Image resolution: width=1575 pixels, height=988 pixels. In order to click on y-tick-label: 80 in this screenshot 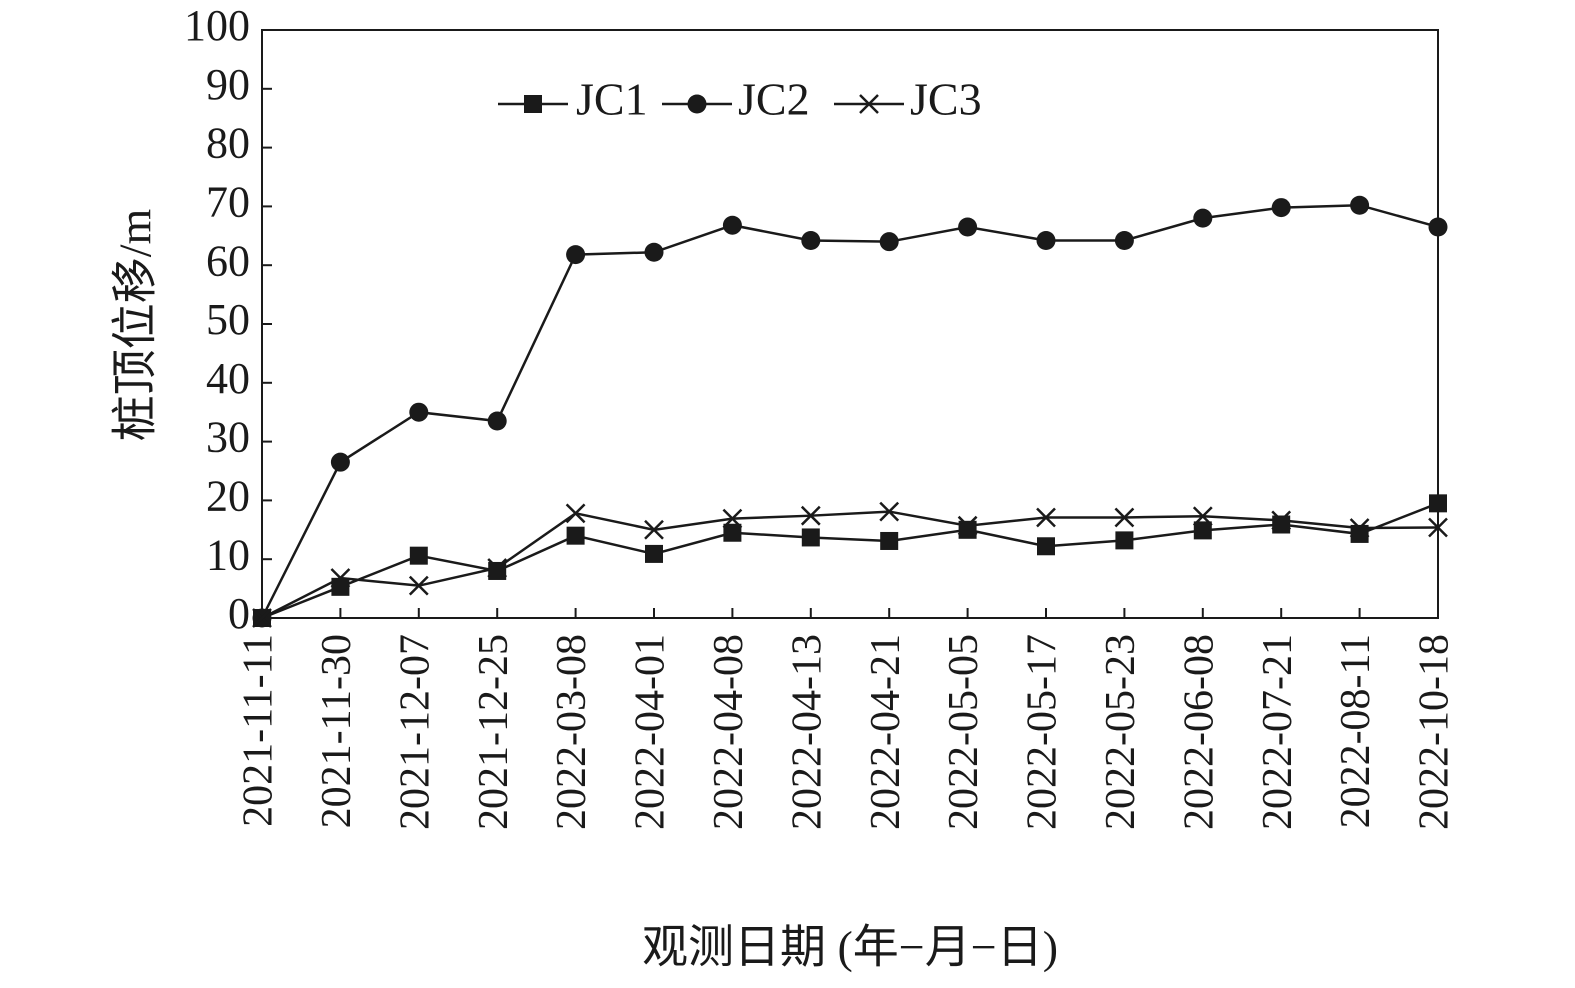, I will do `click(228, 143)`.